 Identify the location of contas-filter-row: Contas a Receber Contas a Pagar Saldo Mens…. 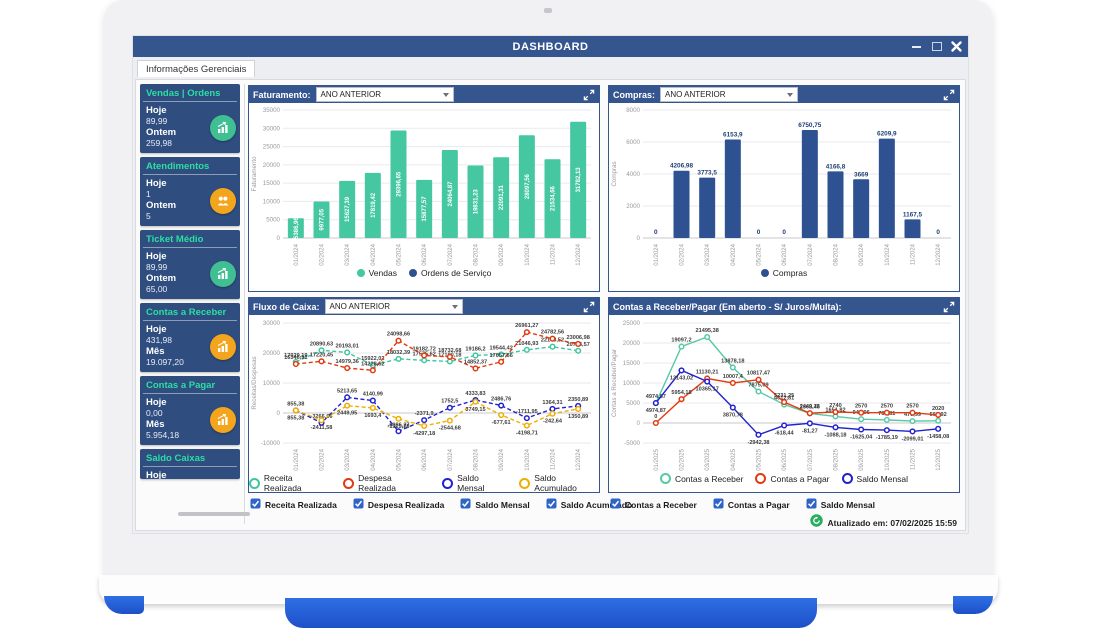
(742, 504).